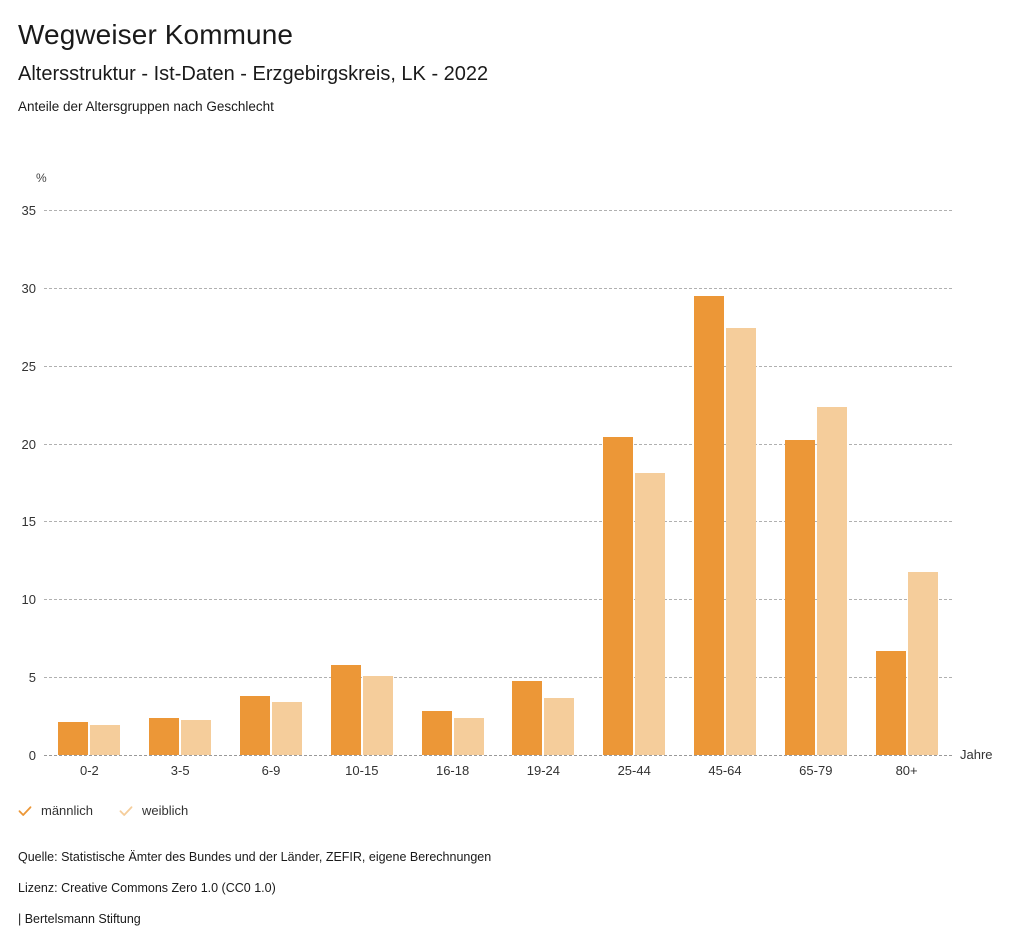  What do you see at coordinates (543, 770) in the screenshot?
I see `x-axis-tick-label: 19-24` at bounding box center [543, 770].